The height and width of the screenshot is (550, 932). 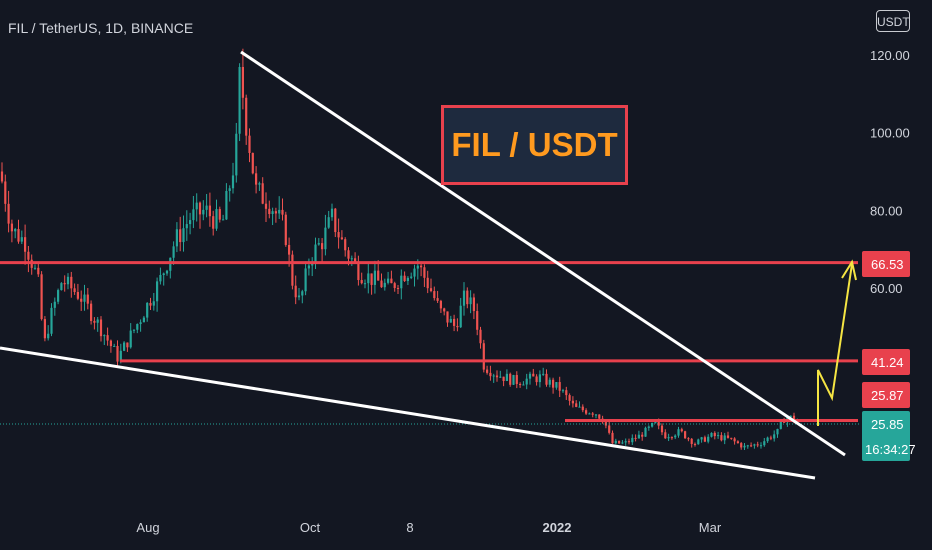 I want to click on y-tick-label: 100.00, so click(x=890, y=133).